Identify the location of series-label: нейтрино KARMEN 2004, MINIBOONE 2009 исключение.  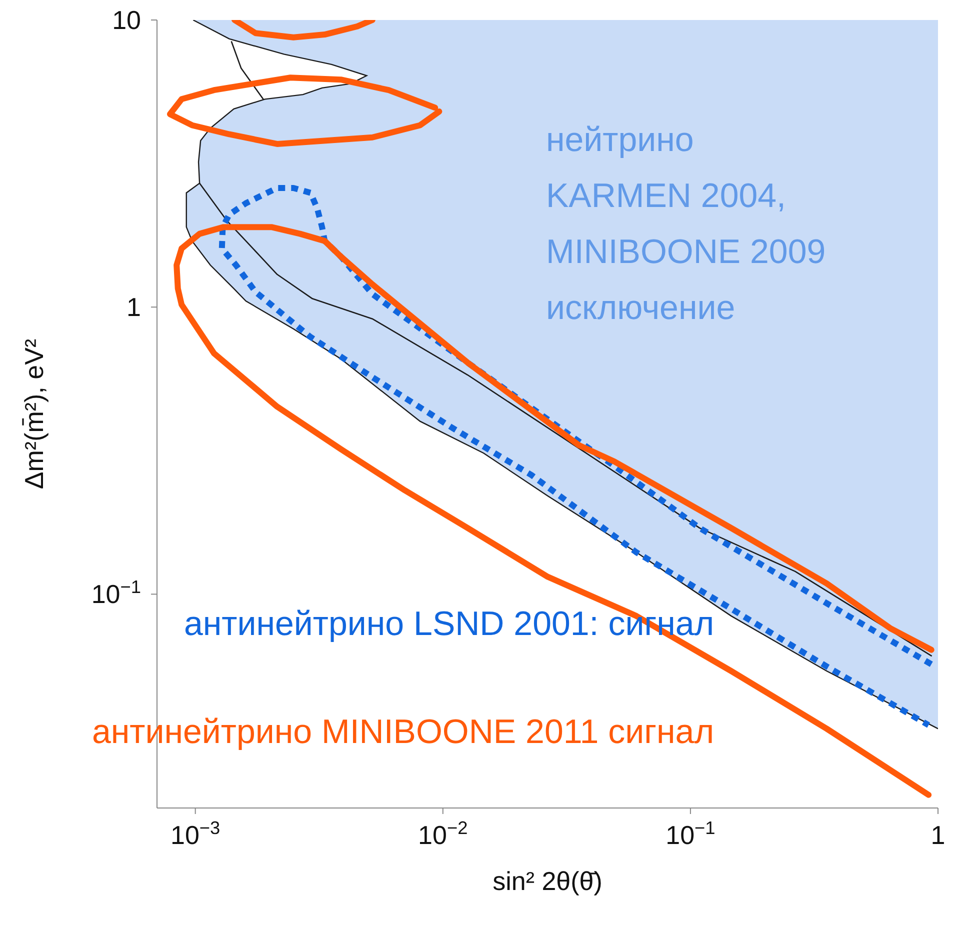
(686, 224).